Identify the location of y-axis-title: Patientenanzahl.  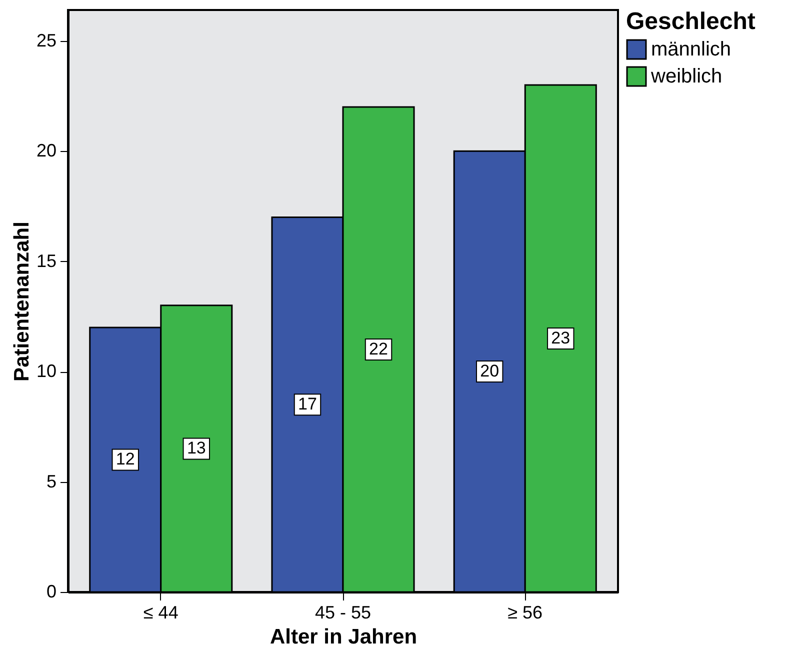
(22, 302).